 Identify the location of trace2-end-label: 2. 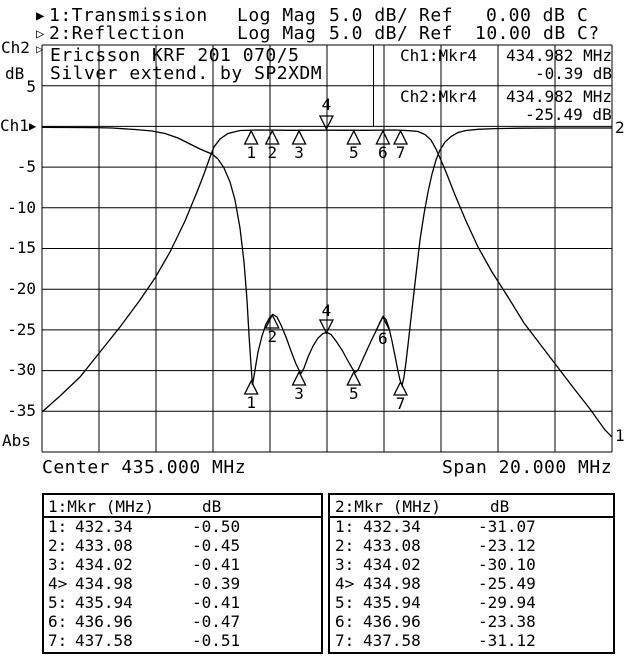
(620, 127).